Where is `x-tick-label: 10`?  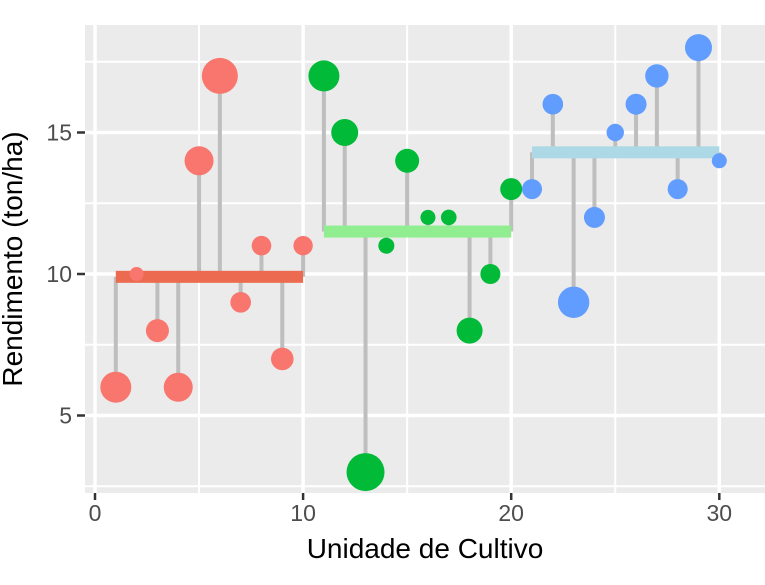
x-tick-label: 10 is located at coordinates (303, 513).